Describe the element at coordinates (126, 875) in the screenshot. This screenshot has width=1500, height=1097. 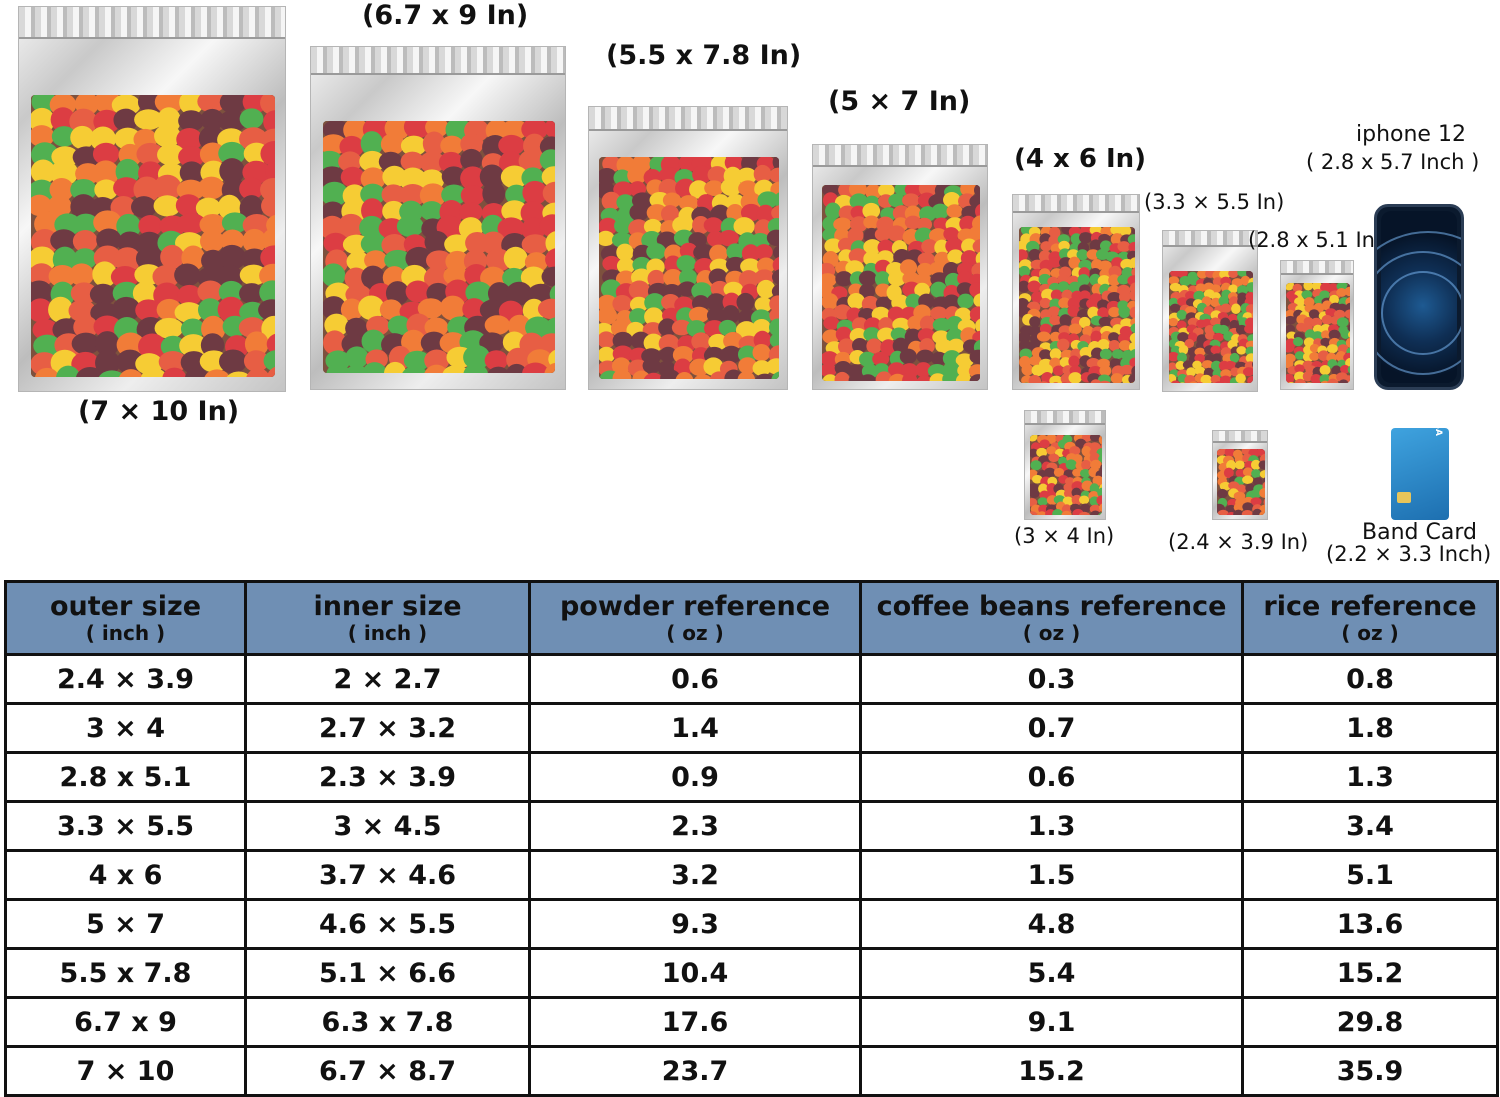
I see `table-cell: 4 x 6` at that location.